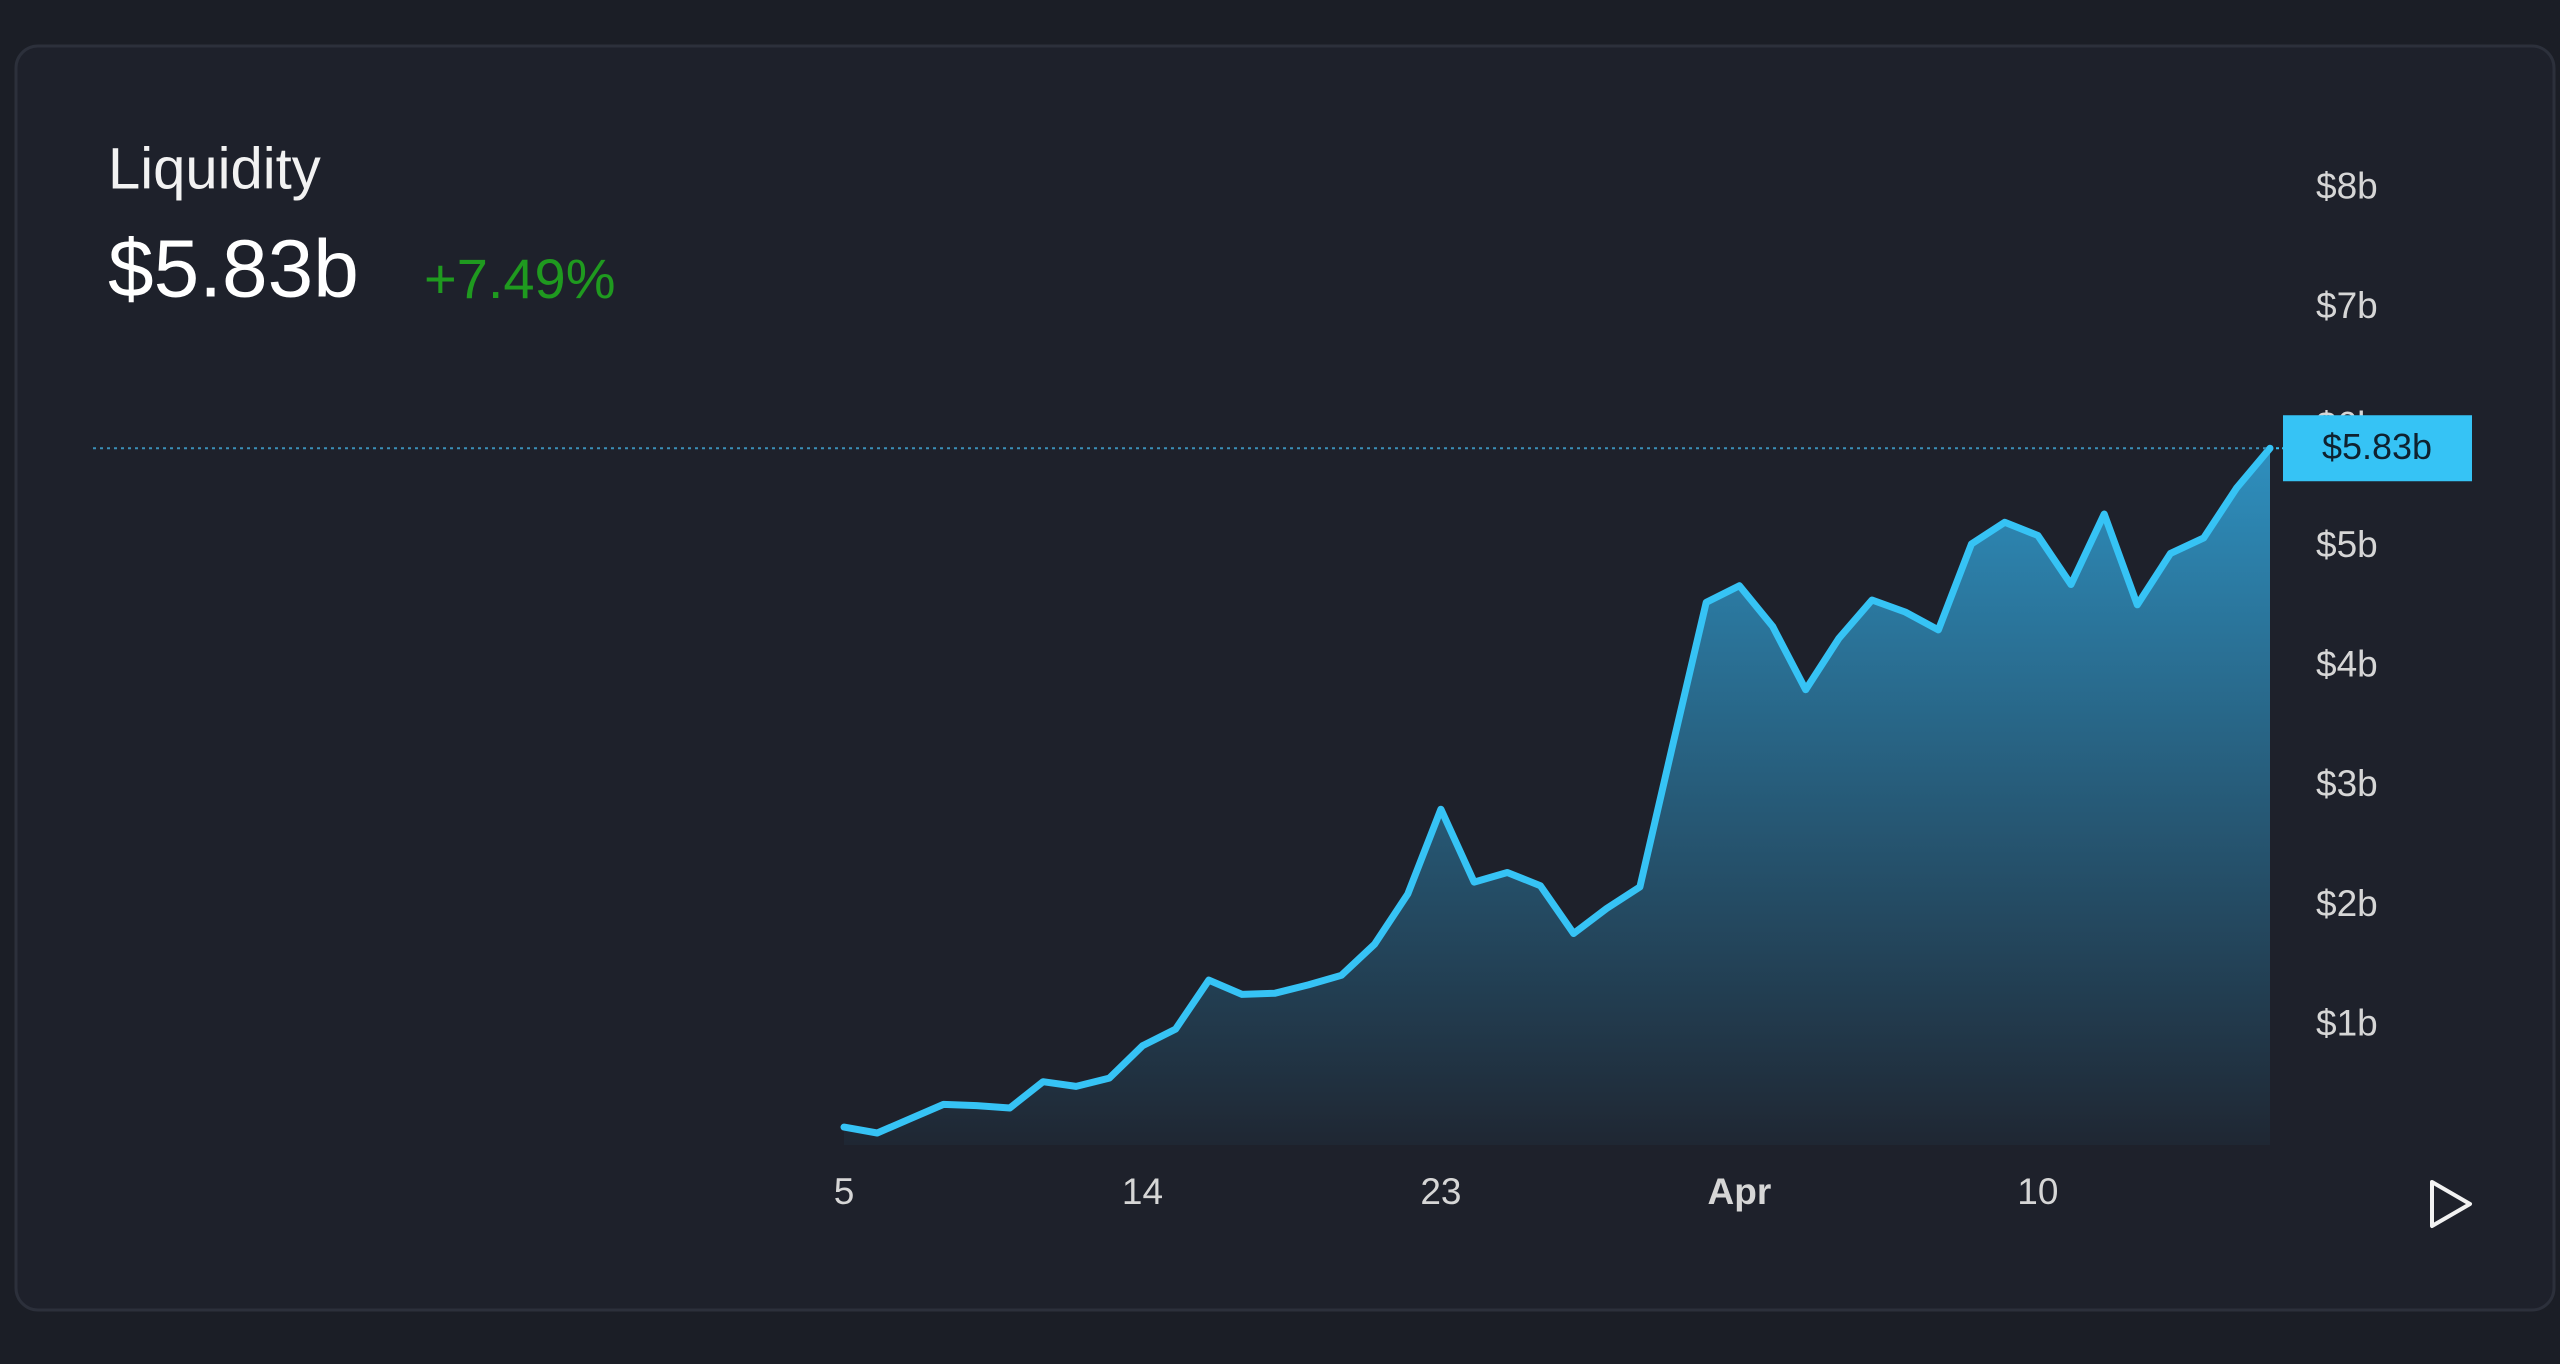 Image resolution: width=2560 pixels, height=1364 pixels. Describe the element at coordinates (2347, 305) in the screenshot. I see `y-tick-label: $7b` at that location.